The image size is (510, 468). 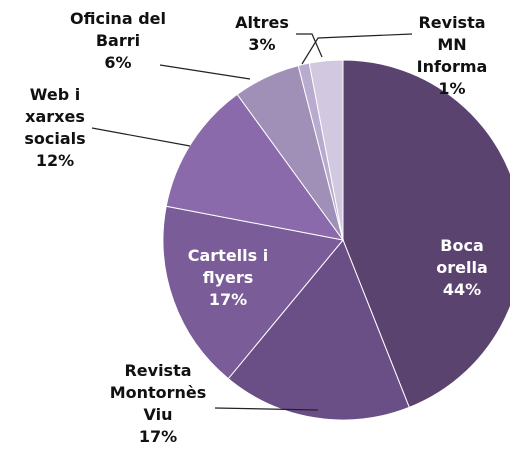 What do you see at coordinates (118, 62) in the screenshot?
I see `value-label: 6%` at bounding box center [118, 62].